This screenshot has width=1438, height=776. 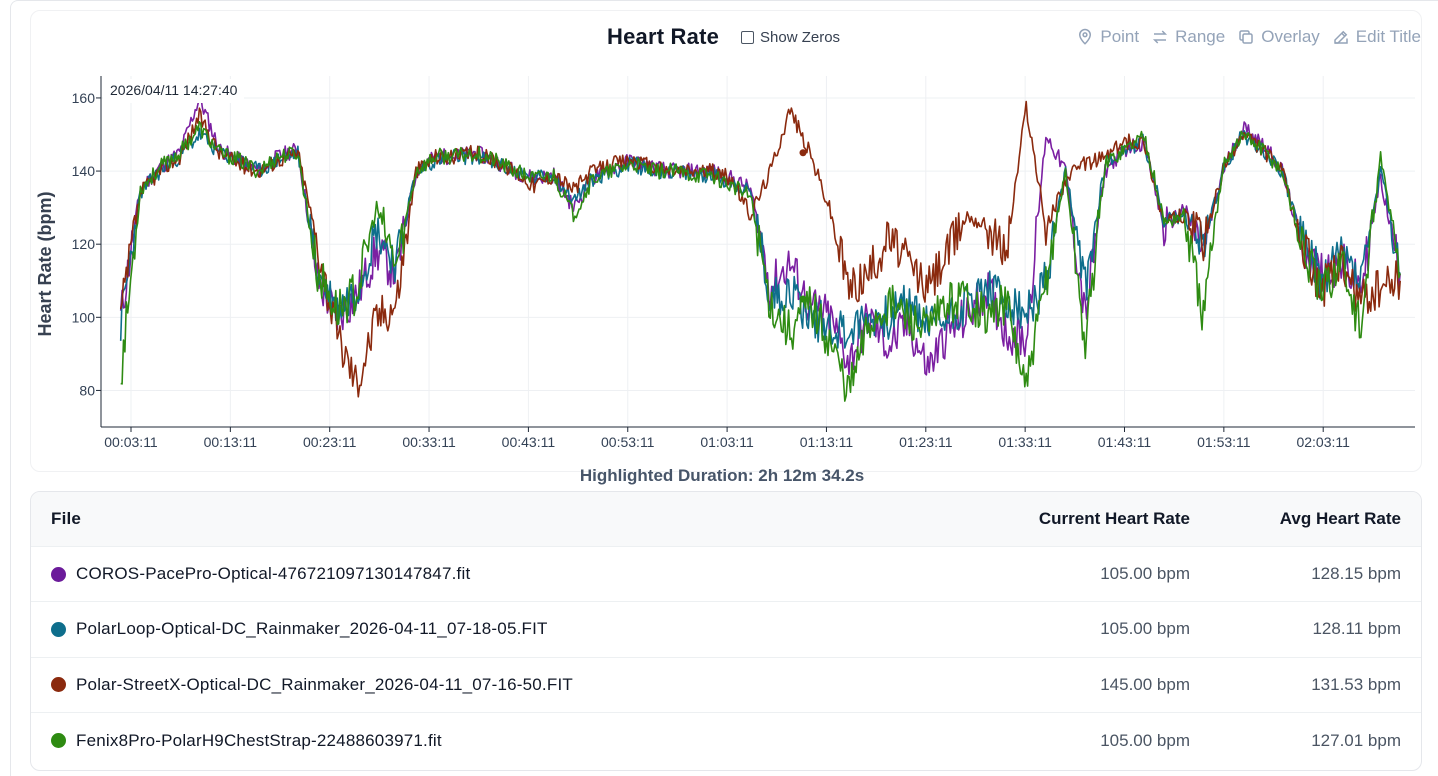 What do you see at coordinates (1323, 442) in the screenshot?
I see `x-tick-label: 02:03:11` at bounding box center [1323, 442].